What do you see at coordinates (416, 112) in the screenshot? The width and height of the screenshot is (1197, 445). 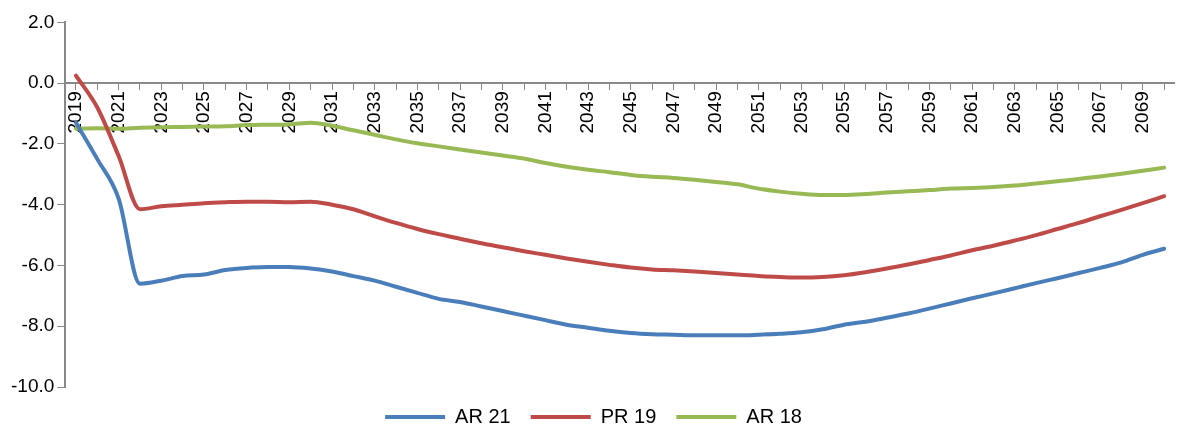 I see `x-tick-label: 2035` at bounding box center [416, 112].